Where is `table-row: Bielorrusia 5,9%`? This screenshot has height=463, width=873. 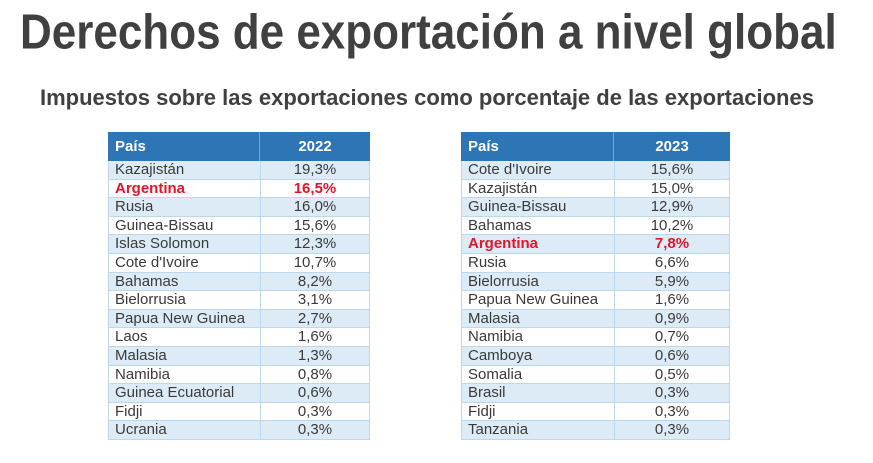 table-row: Bielorrusia 5,9% is located at coordinates (595, 282).